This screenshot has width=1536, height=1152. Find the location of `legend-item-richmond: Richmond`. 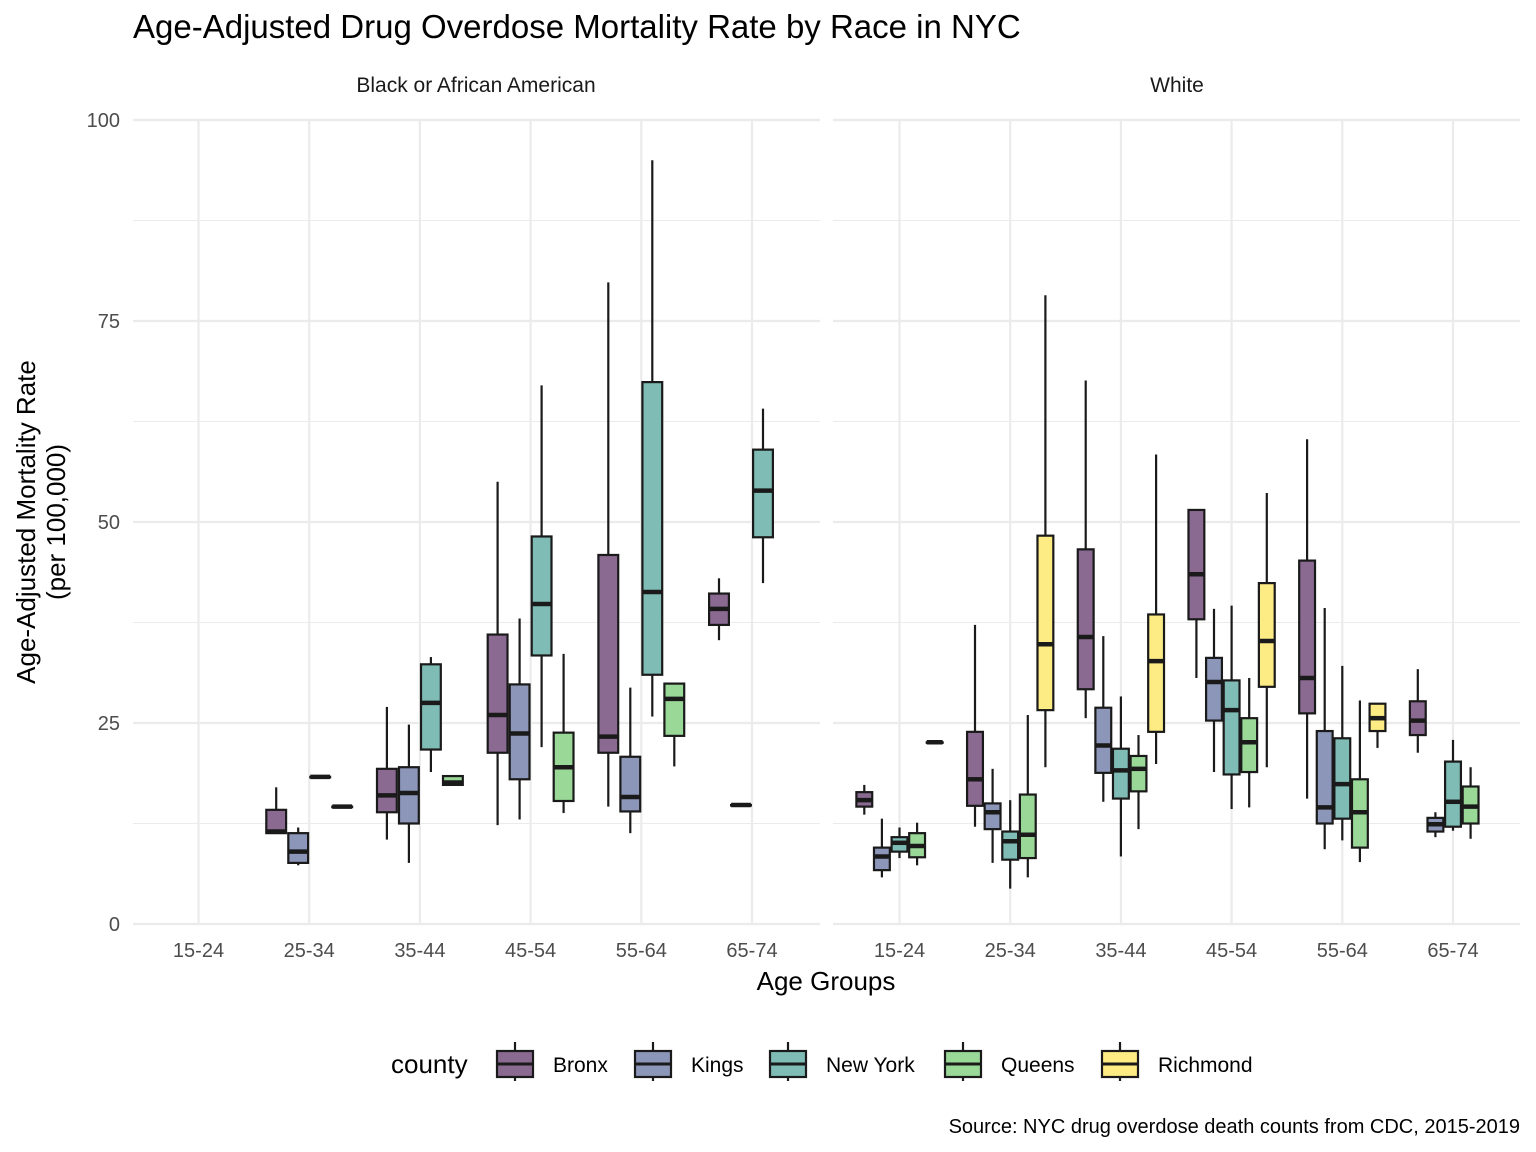

legend-item-richmond: Richmond is located at coordinates (1176, 1061).